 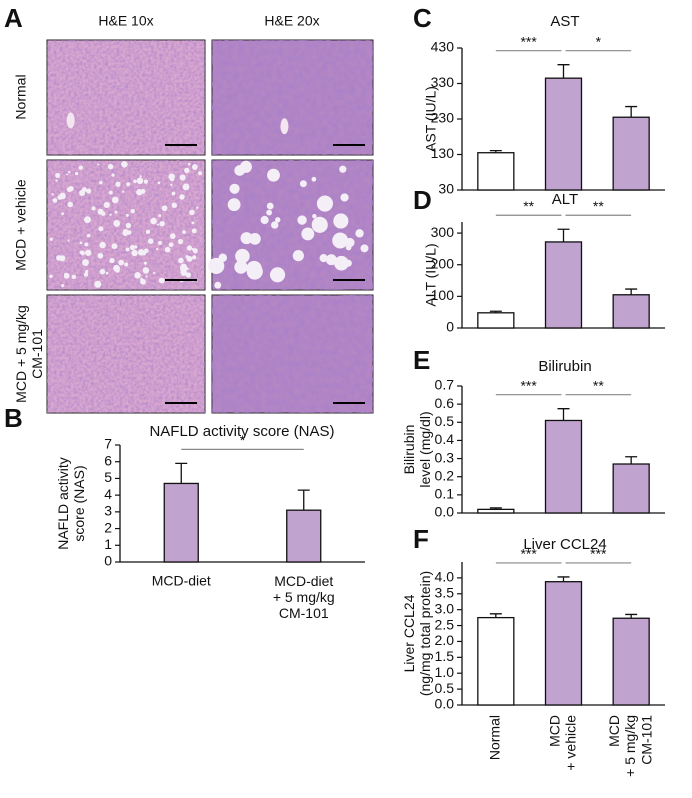 What do you see at coordinates (71, 503) in the screenshot?
I see `y-axis-label: NAFLD activityscore (NAS)` at bounding box center [71, 503].